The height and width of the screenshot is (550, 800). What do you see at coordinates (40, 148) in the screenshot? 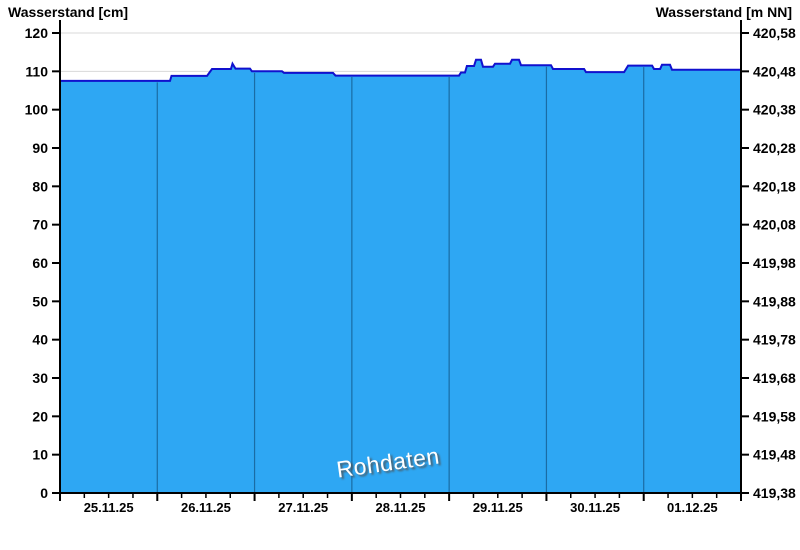
I see `y-axis-left-tick-label: 90` at bounding box center [40, 148].